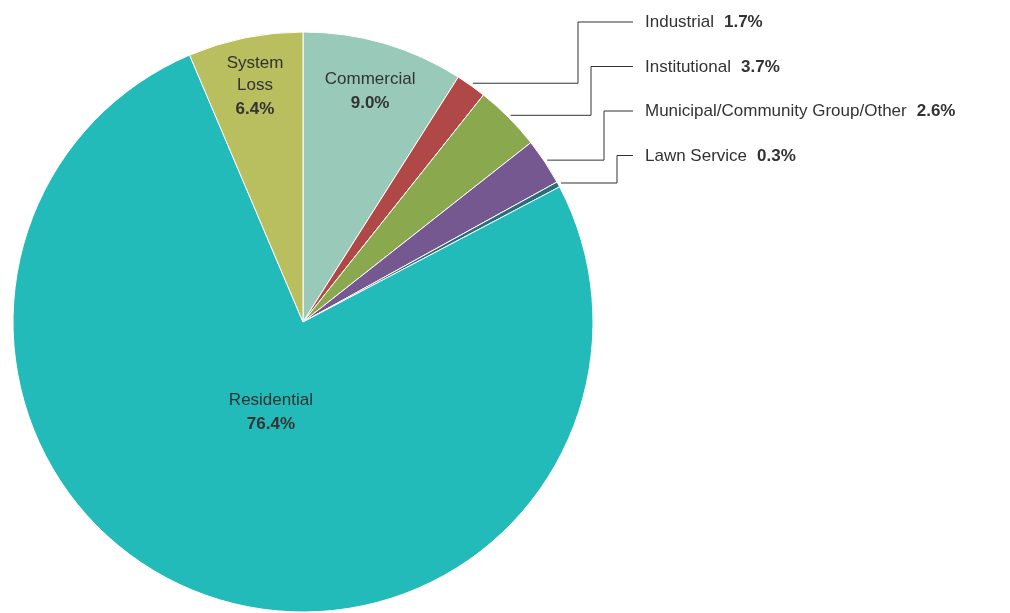 Image resolution: width=1010 pixels, height=613 pixels. What do you see at coordinates (370, 102) in the screenshot?
I see `data-label: 9.0%` at bounding box center [370, 102].